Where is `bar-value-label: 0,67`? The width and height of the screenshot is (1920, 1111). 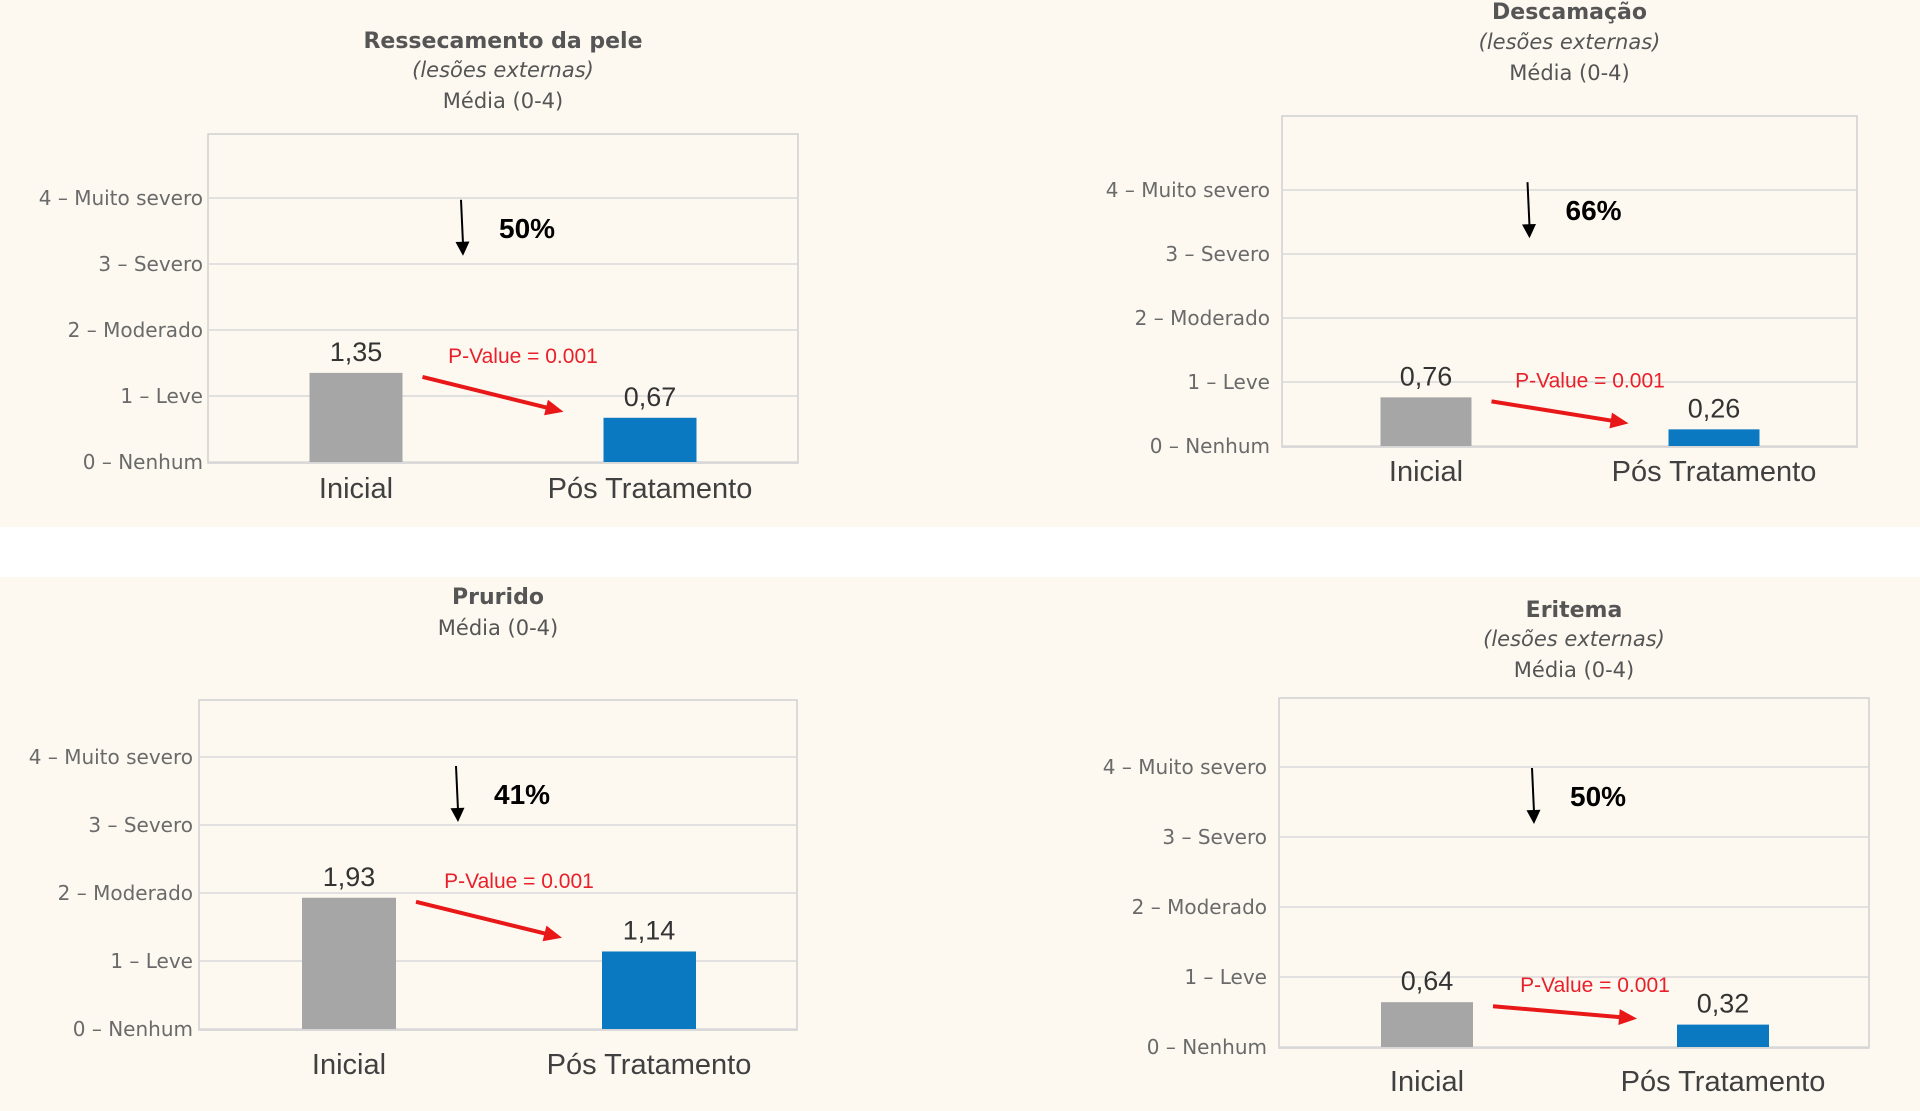
bar-value-label: 0,67 is located at coordinates (650, 397).